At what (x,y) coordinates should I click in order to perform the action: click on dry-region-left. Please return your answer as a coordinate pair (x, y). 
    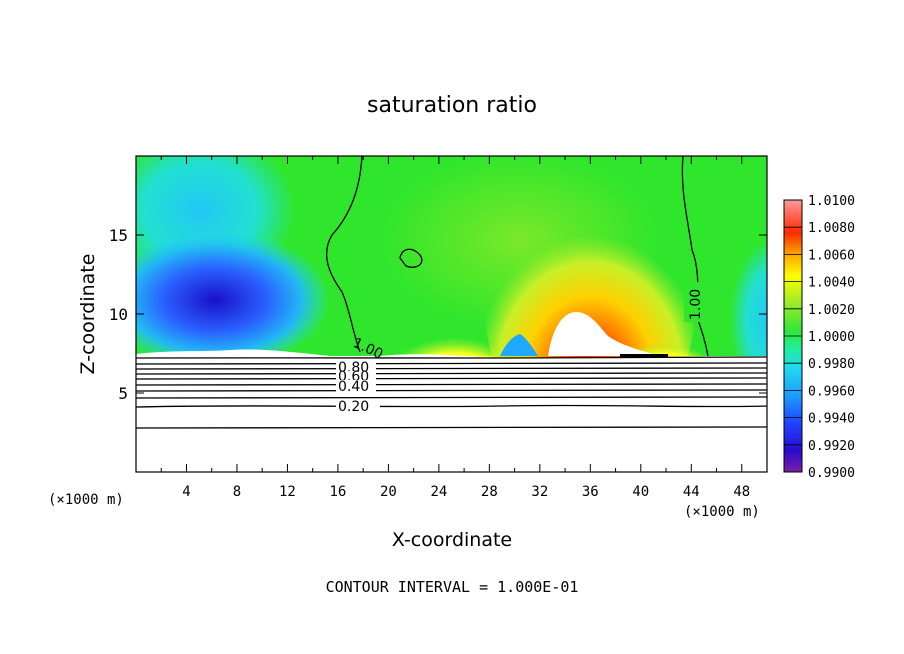
    Looking at the image, I should click on (233, 300).